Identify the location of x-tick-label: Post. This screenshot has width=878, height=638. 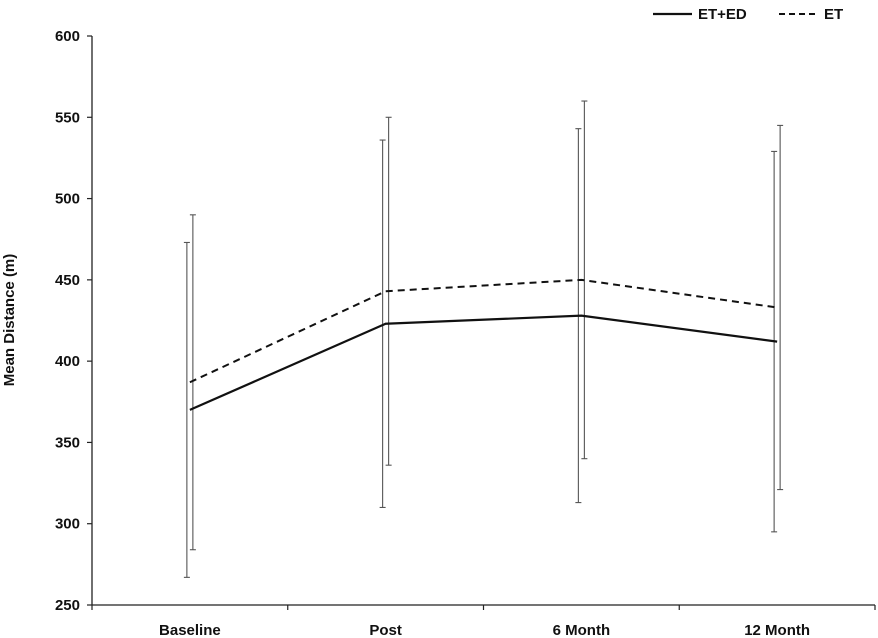
(385, 630).